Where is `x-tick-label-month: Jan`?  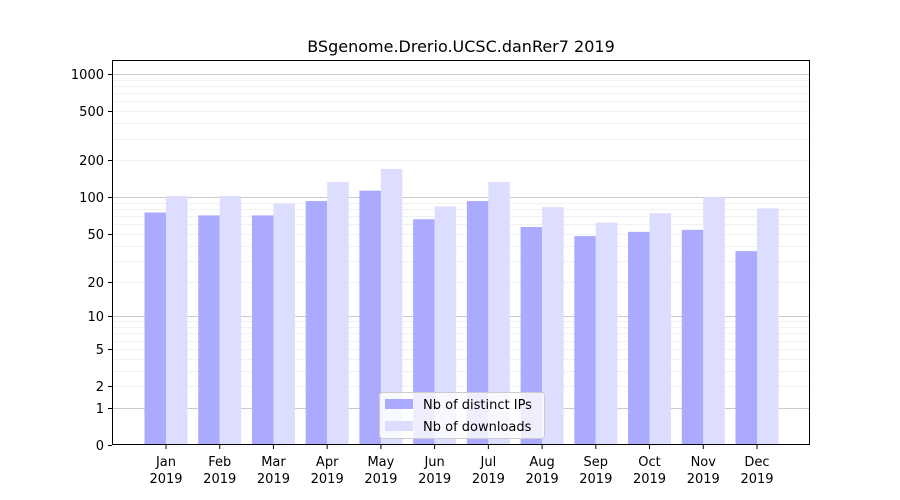 x-tick-label-month: Jan is located at coordinates (165, 462).